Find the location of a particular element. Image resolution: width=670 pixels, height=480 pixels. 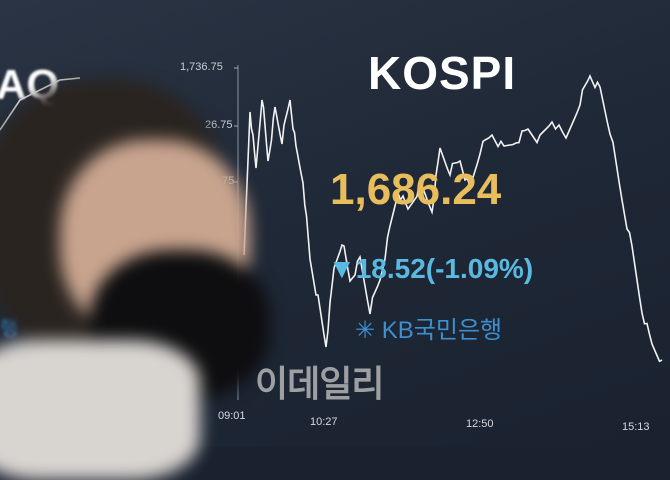

x-tick-label: 15:13 is located at coordinates (636, 427).